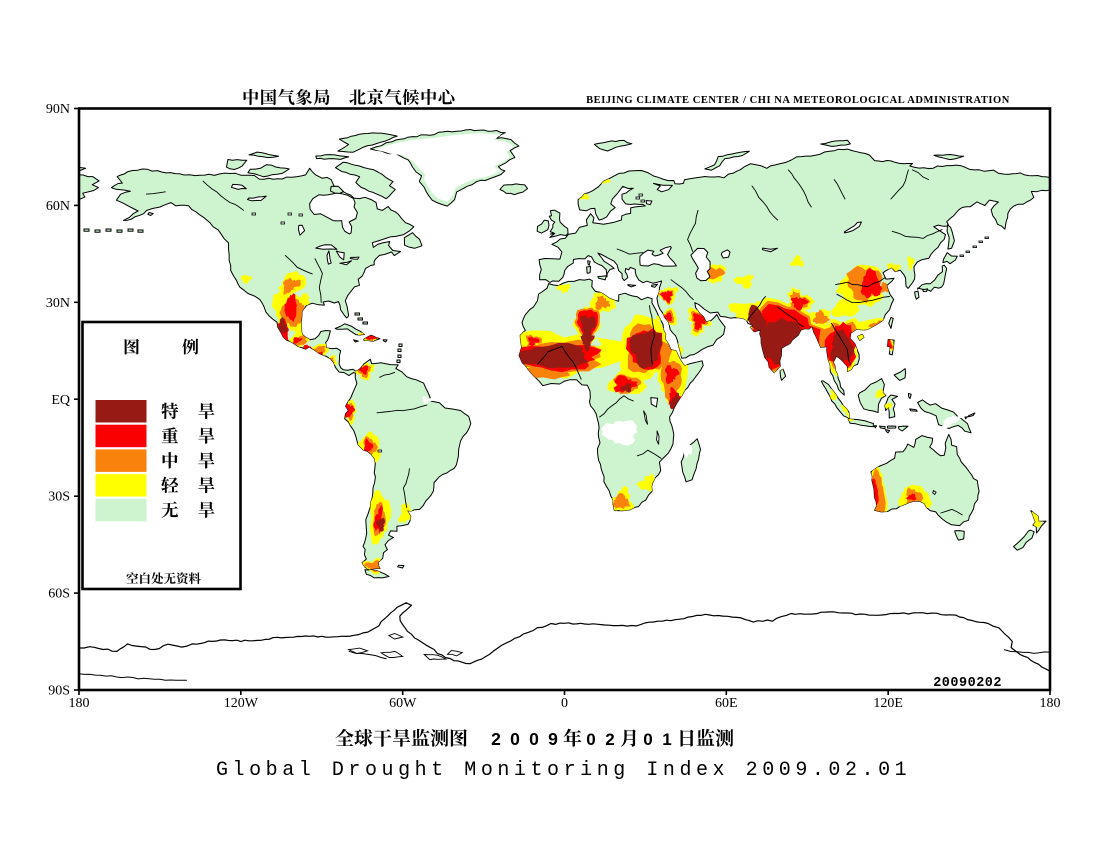 The width and height of the screenshot is (1100, 850). I want to click on svg-text: 30N, so click(58, 303).